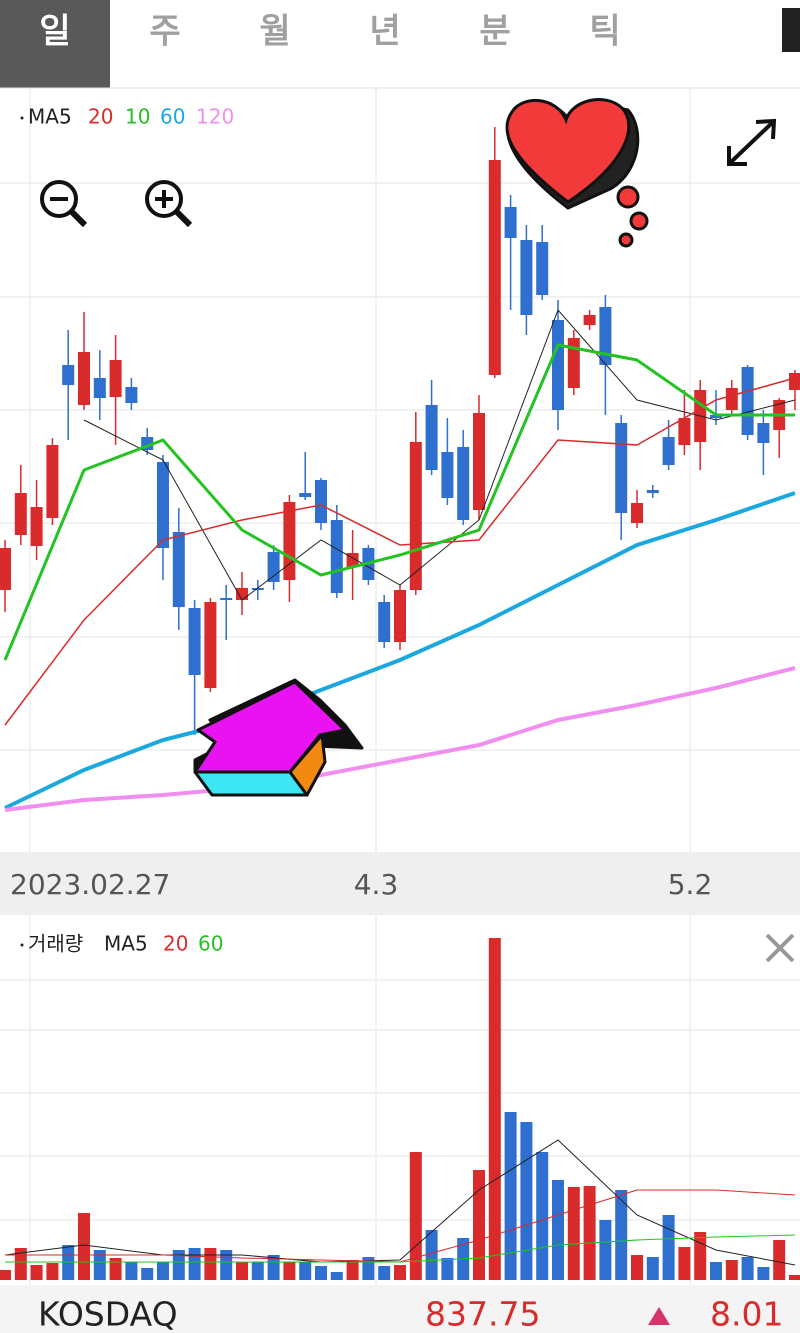 This screenshot has height=1333, width=800. I want to click on tab-bar, so click(400, 44).